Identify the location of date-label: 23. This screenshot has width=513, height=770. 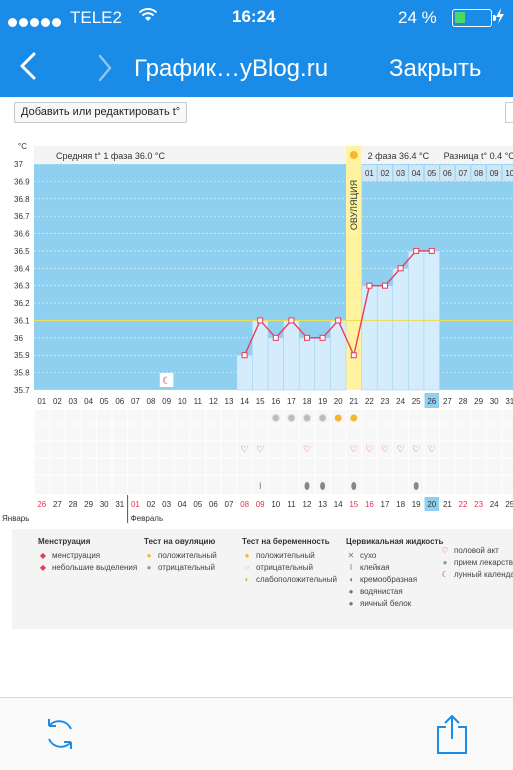
(478, 504).